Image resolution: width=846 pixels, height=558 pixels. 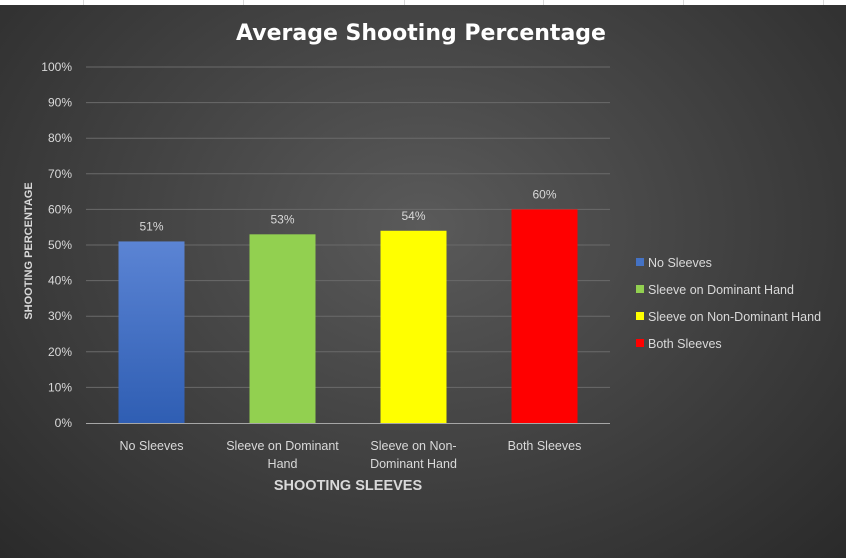 What do you see at coordinates (60, 209) in the screenshot?
I see `y-tick-label: 60%` at bounding box center [60, 209].